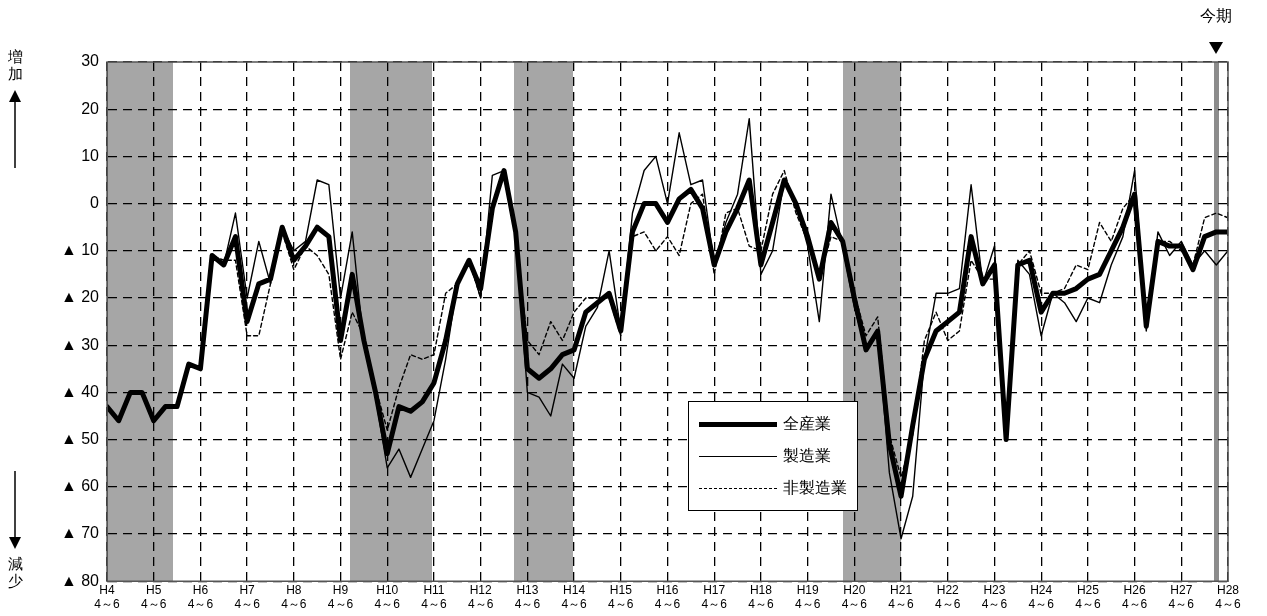 The height and width of the screenshot is (616, 1267). Describe the element at coordinates (667, 597) in the screenshot. I see `x-tick-label: H16 4～6` at that location.